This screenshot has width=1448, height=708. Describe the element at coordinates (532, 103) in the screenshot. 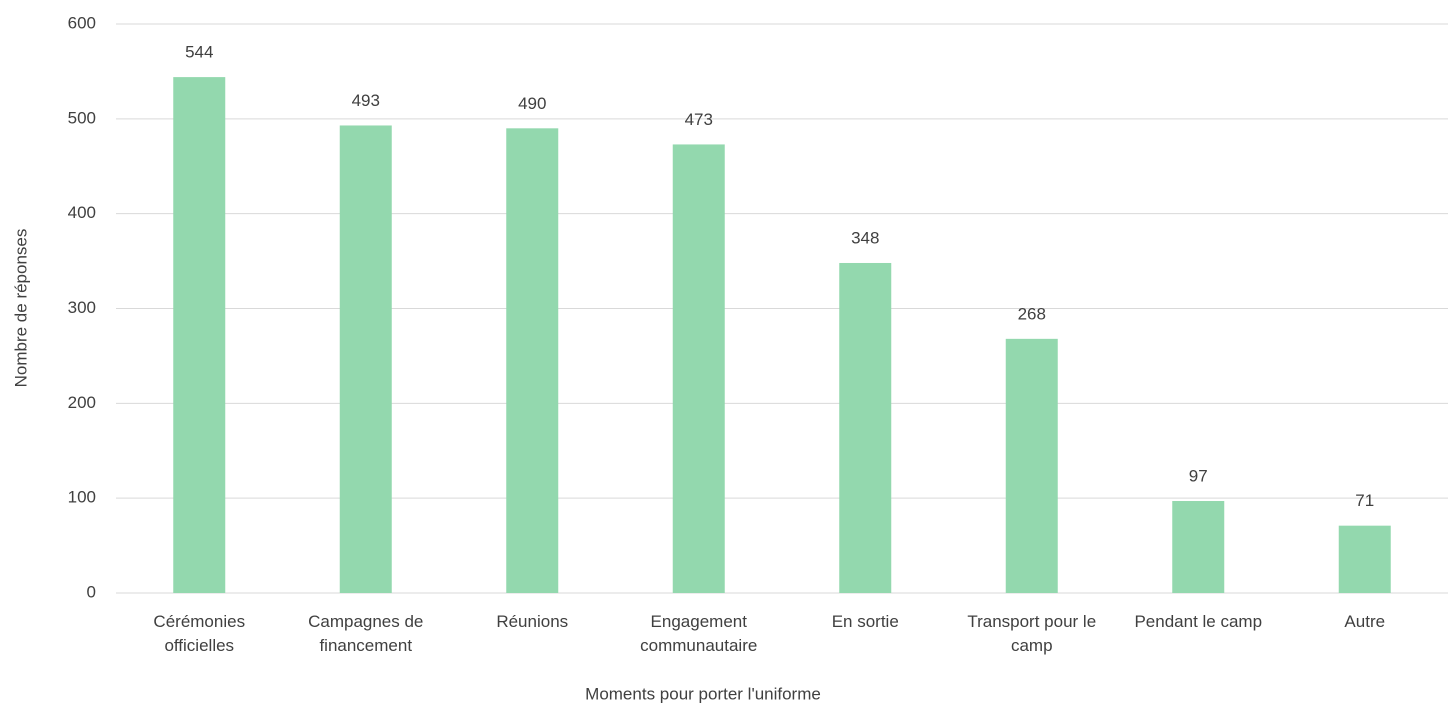

I see `value-label: 490` at that location.